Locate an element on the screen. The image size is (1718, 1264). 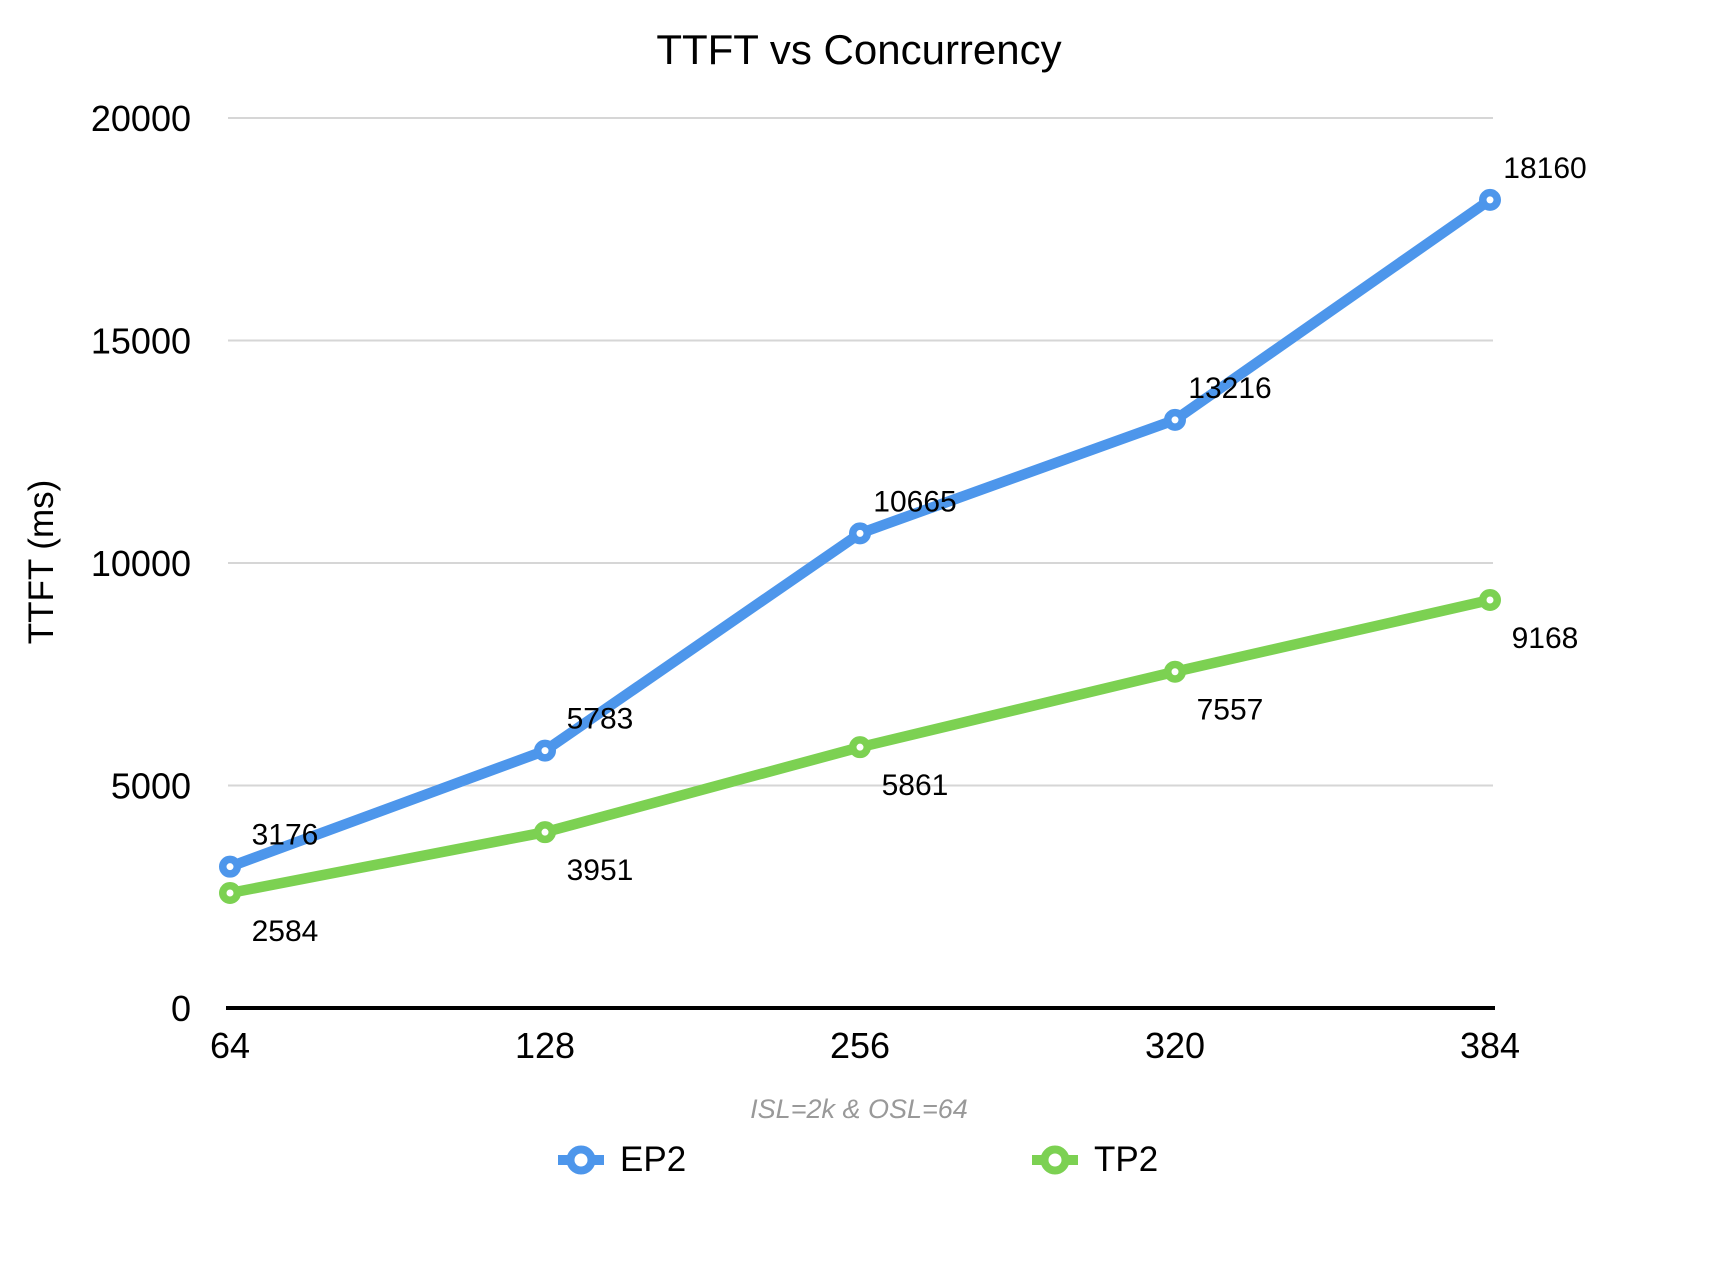
data-point-label-tp2: 3951 is located at coordinates (600, 870).